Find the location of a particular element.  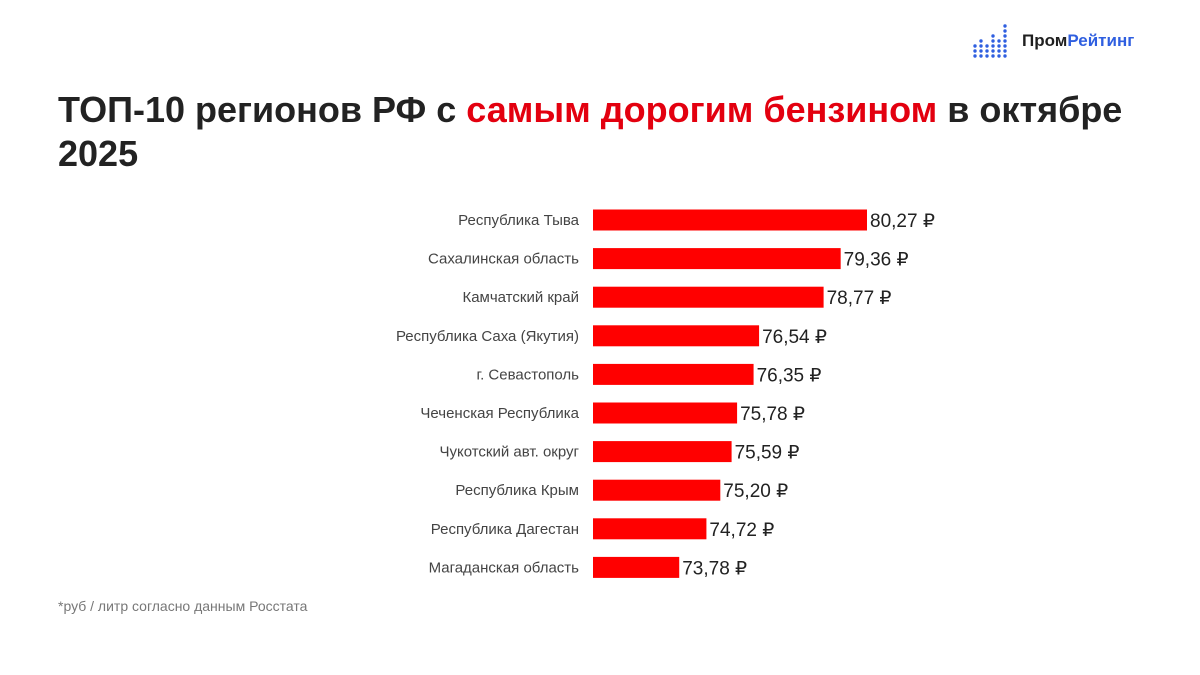

brand-logo: ПромРейтинг is located at coordinates (1053, 41).